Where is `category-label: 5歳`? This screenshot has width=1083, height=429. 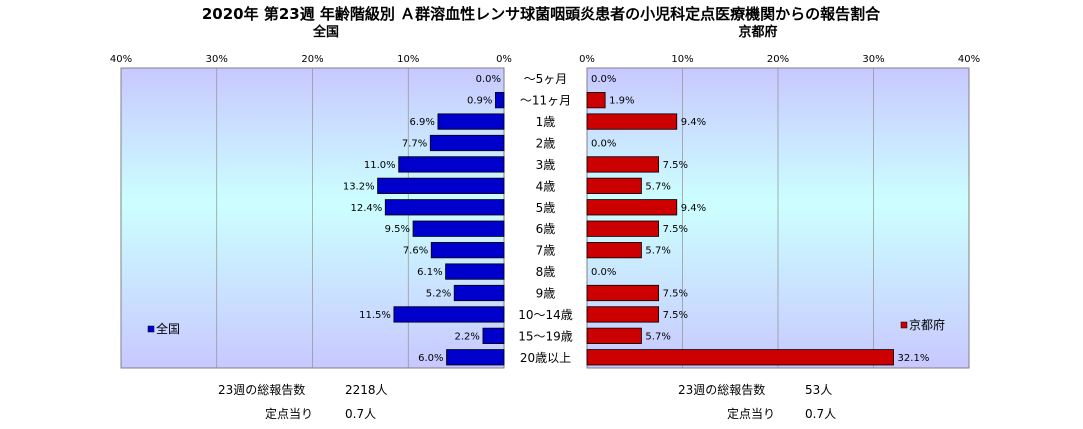 category-label: 5歳 is located at coordinates (546, 208).